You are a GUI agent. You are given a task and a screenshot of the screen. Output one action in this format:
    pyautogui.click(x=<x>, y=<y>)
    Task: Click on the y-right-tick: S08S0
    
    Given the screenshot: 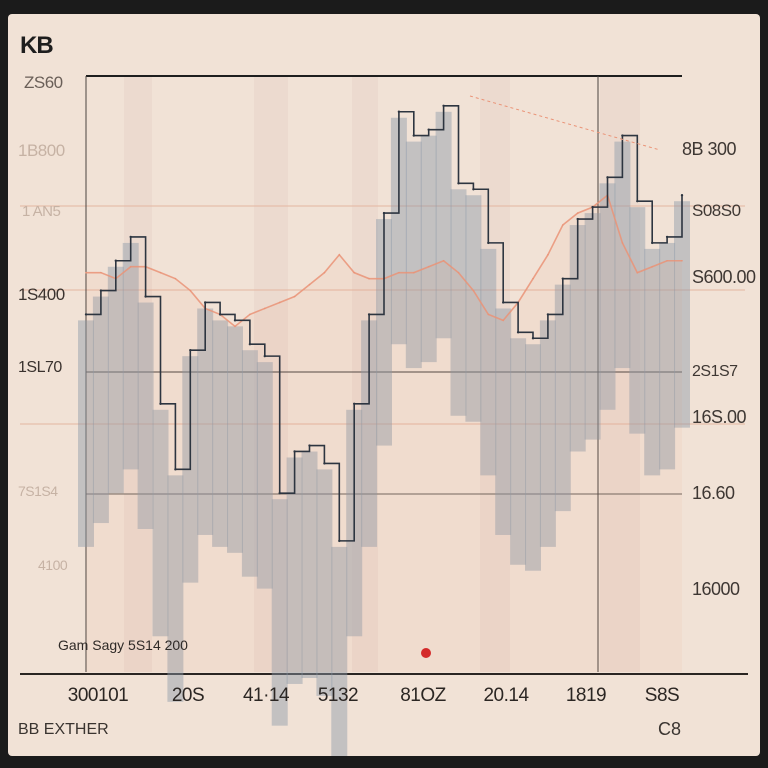 What is the action you would take?
    pyautogui.click(x=716, y=210)
    